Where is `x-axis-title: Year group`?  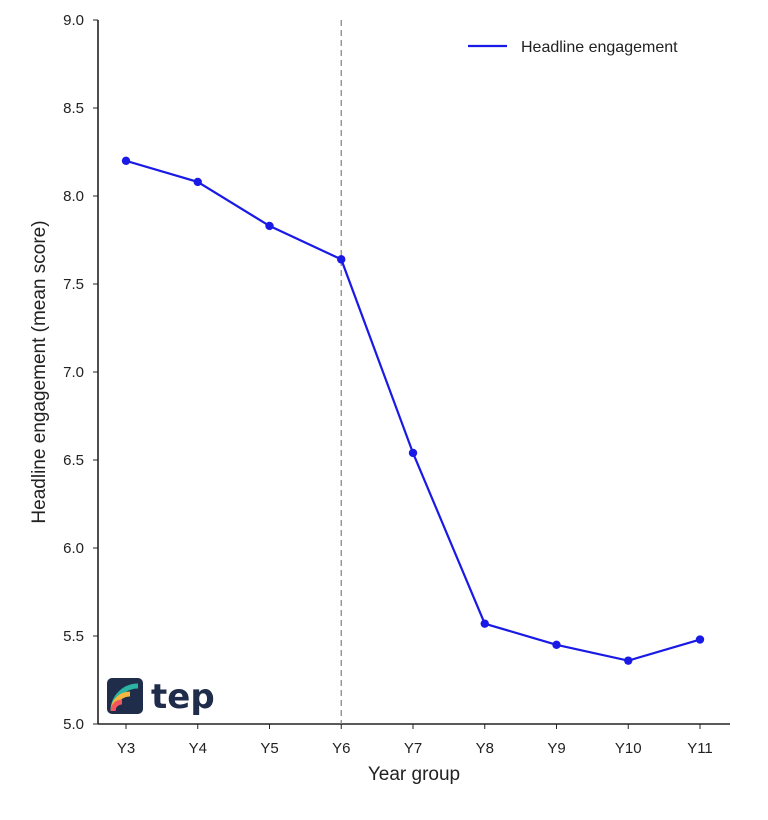
x-axis-title: Year group is located at coordinates (414, 774).